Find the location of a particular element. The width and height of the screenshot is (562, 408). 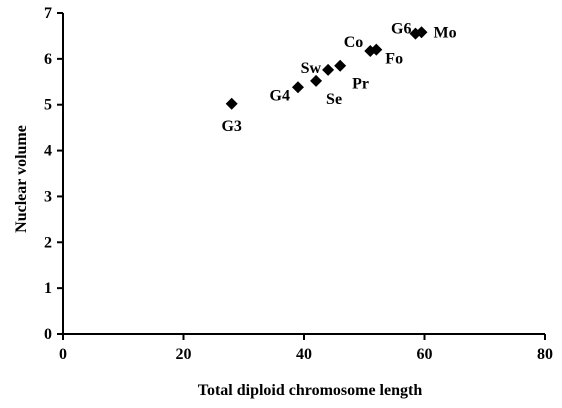

y-tick-label: 0 is located at coordinates (48, 334).